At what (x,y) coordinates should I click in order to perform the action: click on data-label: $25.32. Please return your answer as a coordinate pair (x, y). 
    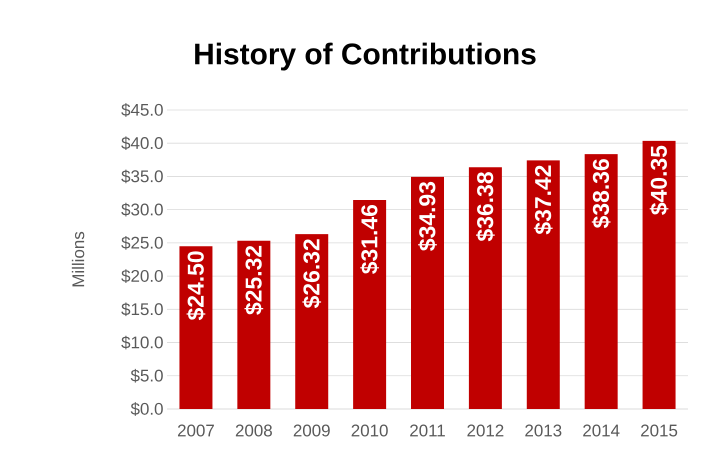
    Looking at the image, I should click on (254, 280).